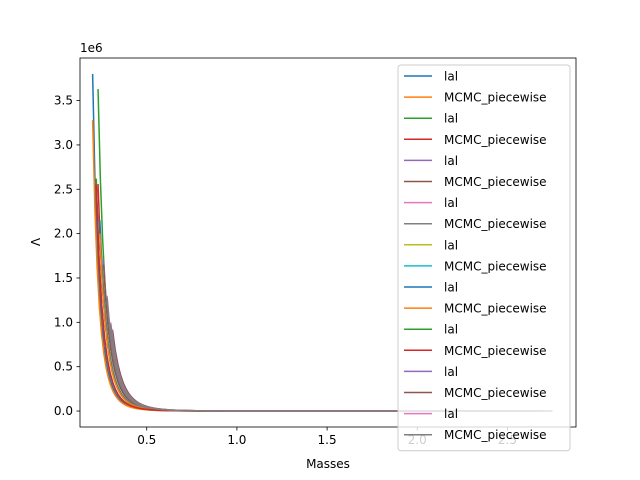 The width and height of the screenshot is (640, 480). I want to click on x-tick-label: 1.0, so click(236, 440).